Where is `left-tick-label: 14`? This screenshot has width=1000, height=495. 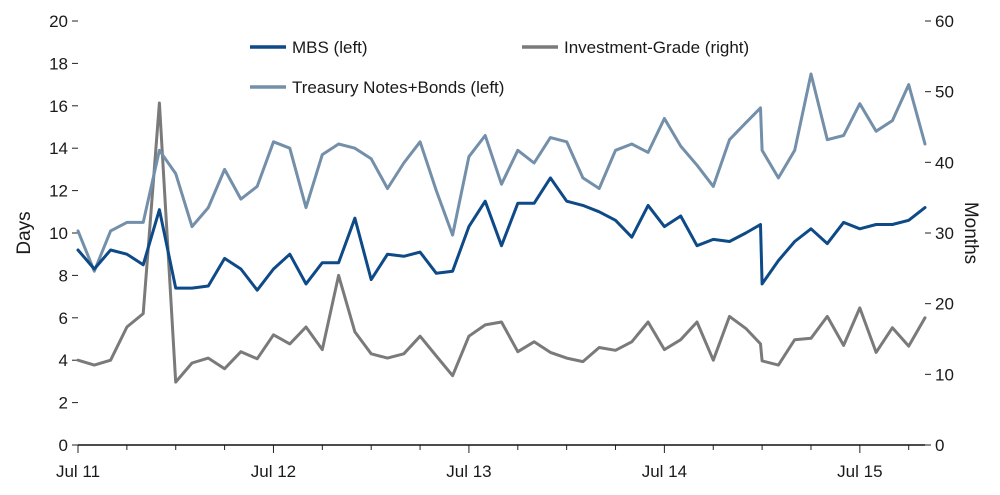
left-tick-label: 14 is located at coordinates (58, 148).